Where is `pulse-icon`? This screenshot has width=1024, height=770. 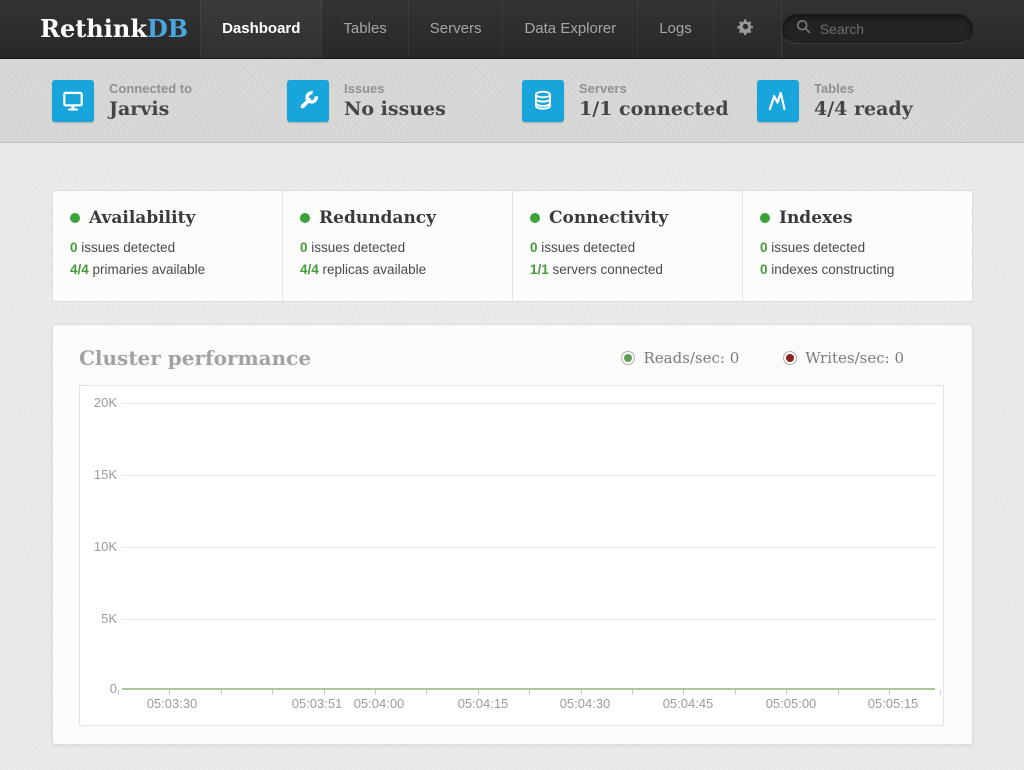 pulse-icon is located at coordinates (778, 100).